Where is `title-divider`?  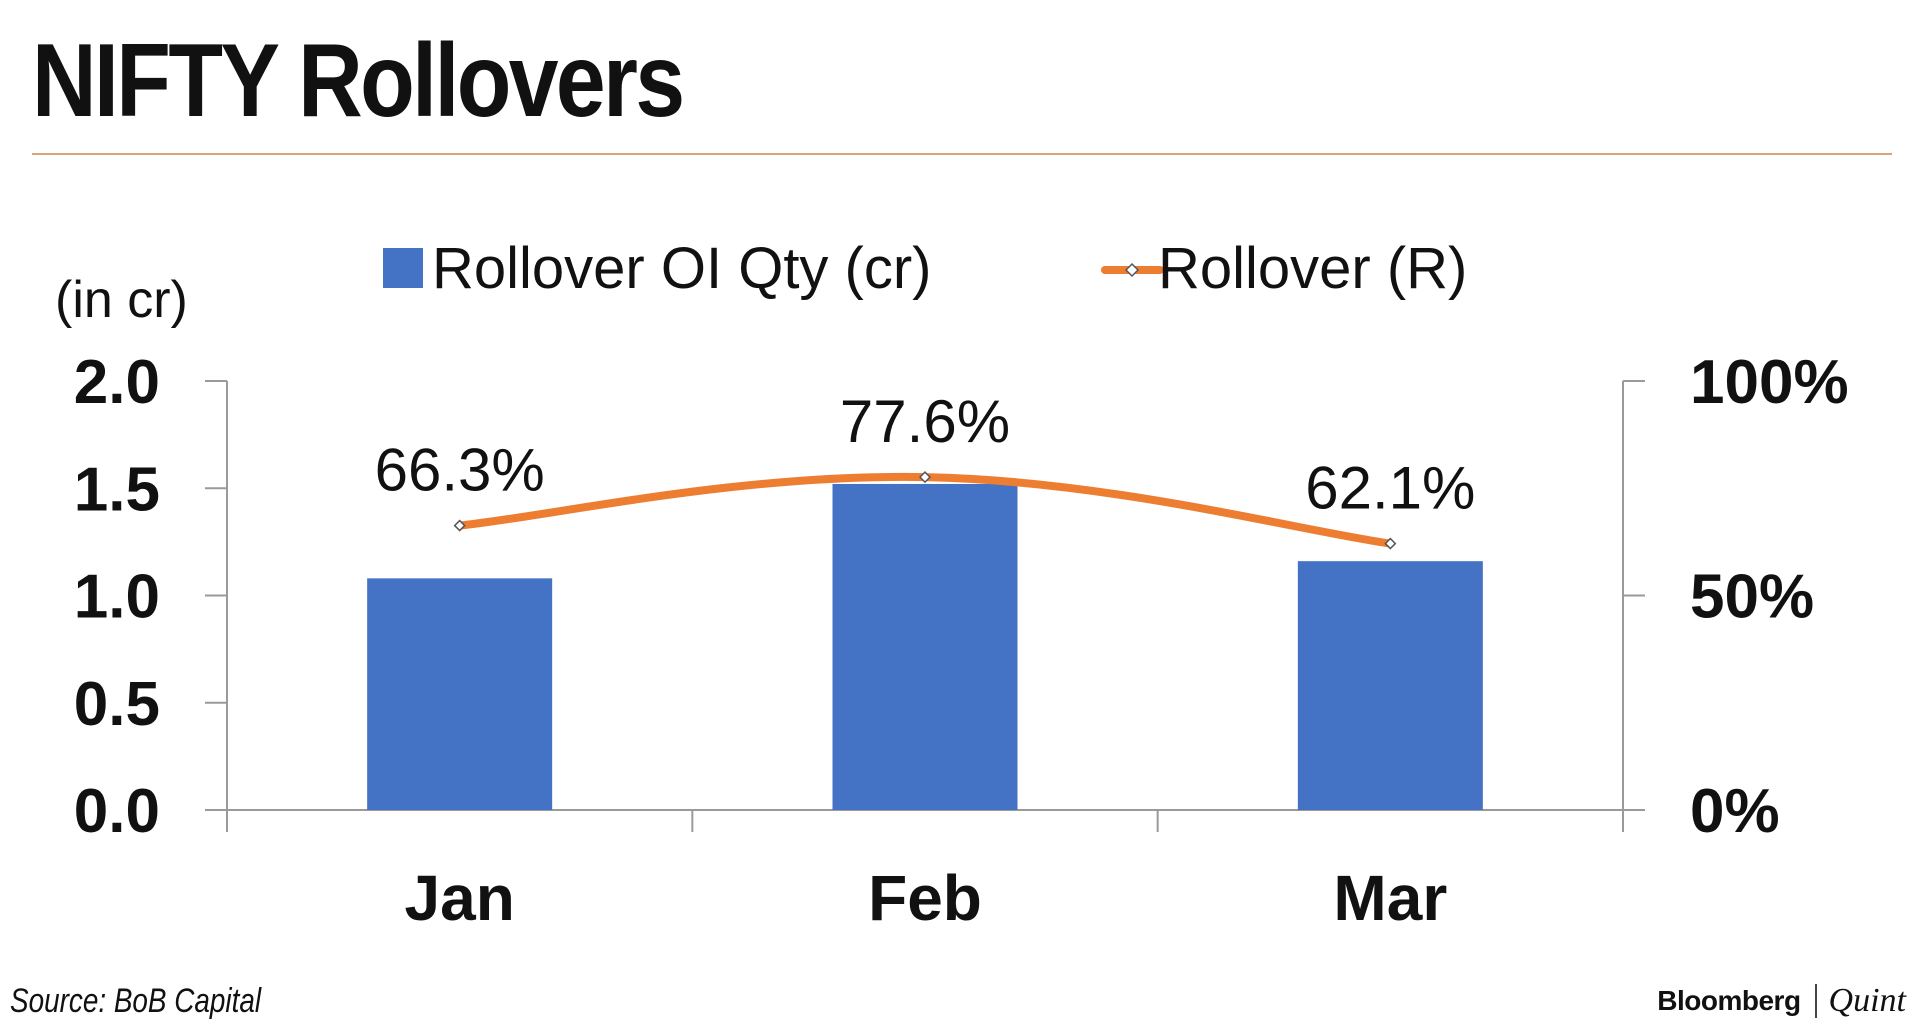 title-divider is located at coordinates (962, 154).